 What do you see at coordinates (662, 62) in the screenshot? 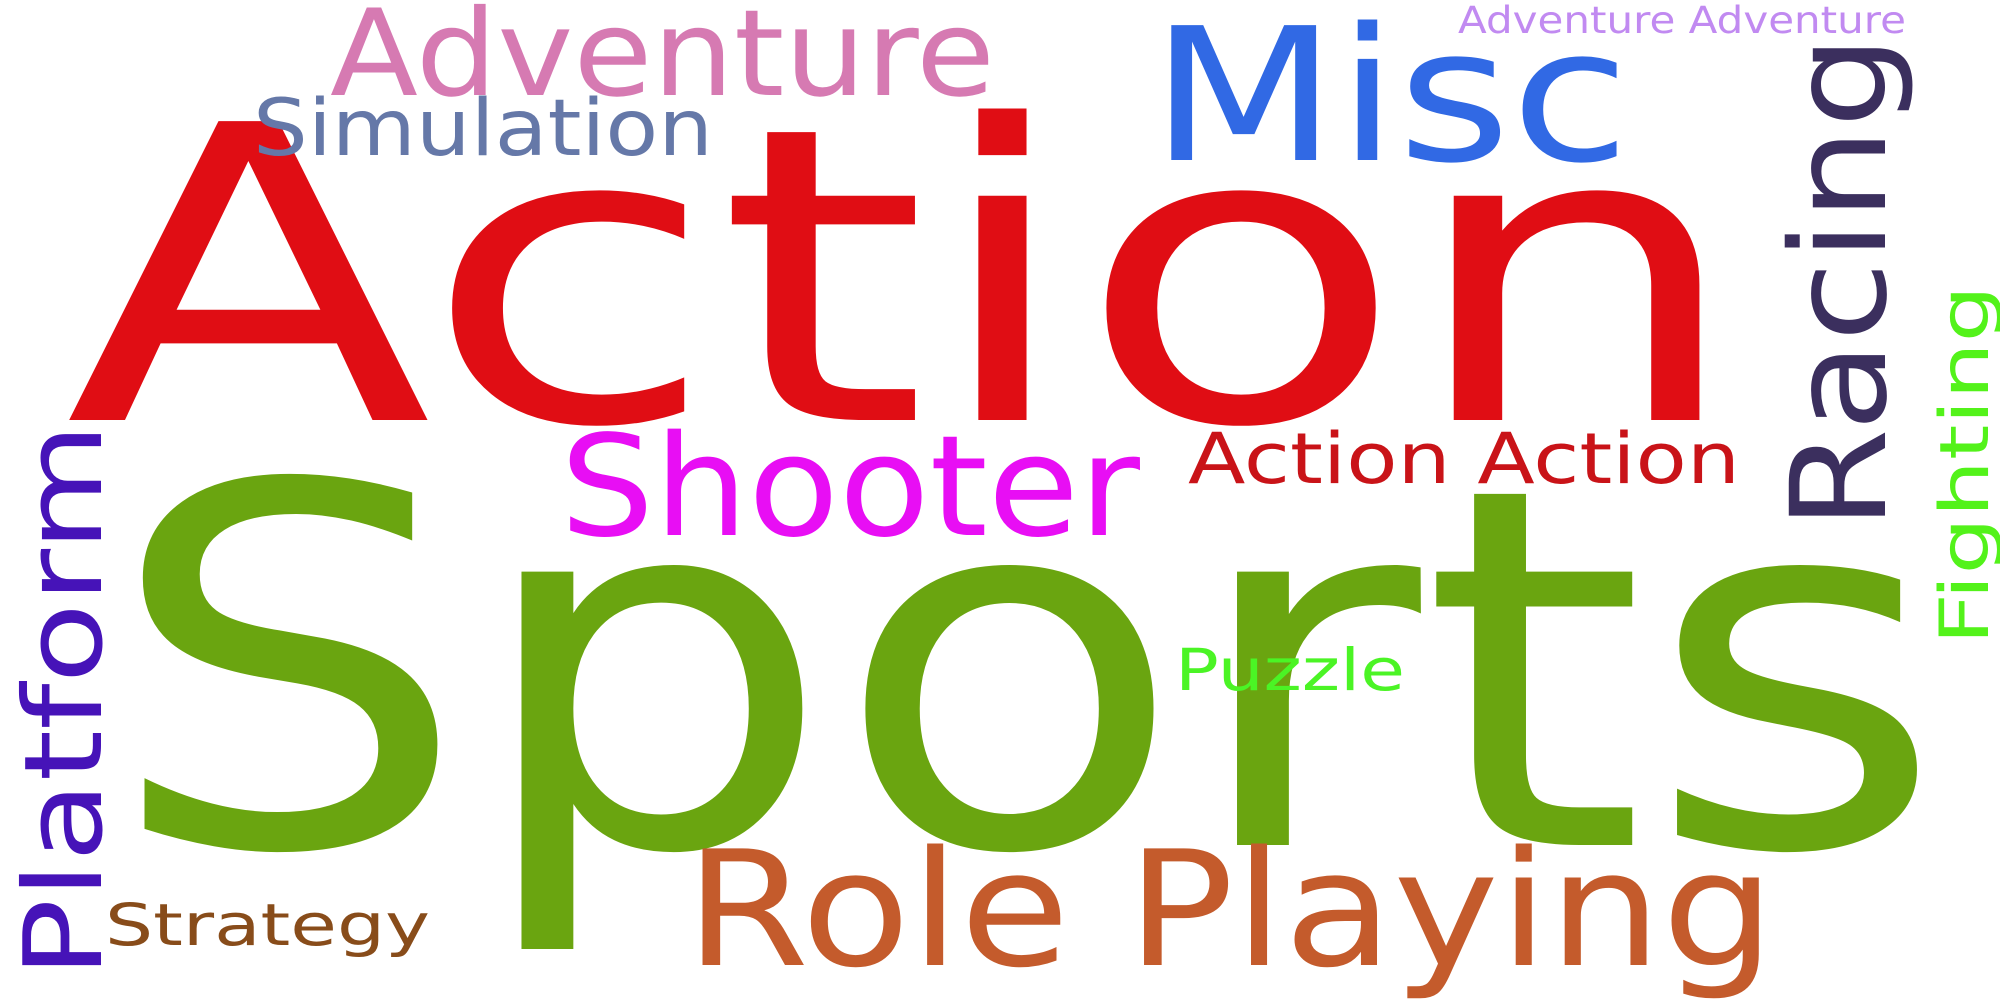
I see `word-adventure: Adventure` at bounding box center [662, 62].